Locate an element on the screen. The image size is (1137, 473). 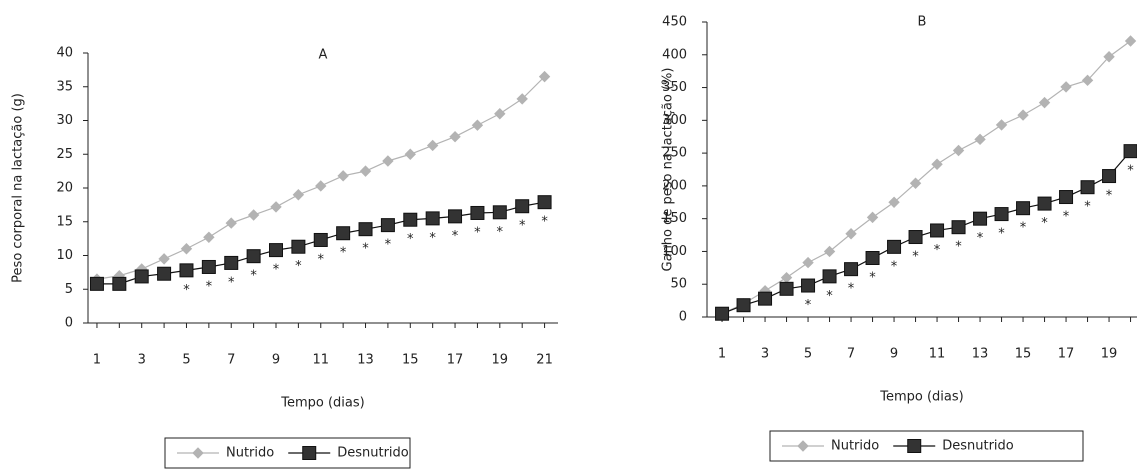
legend-label: Nutrido is located at coordinates (855, 446).